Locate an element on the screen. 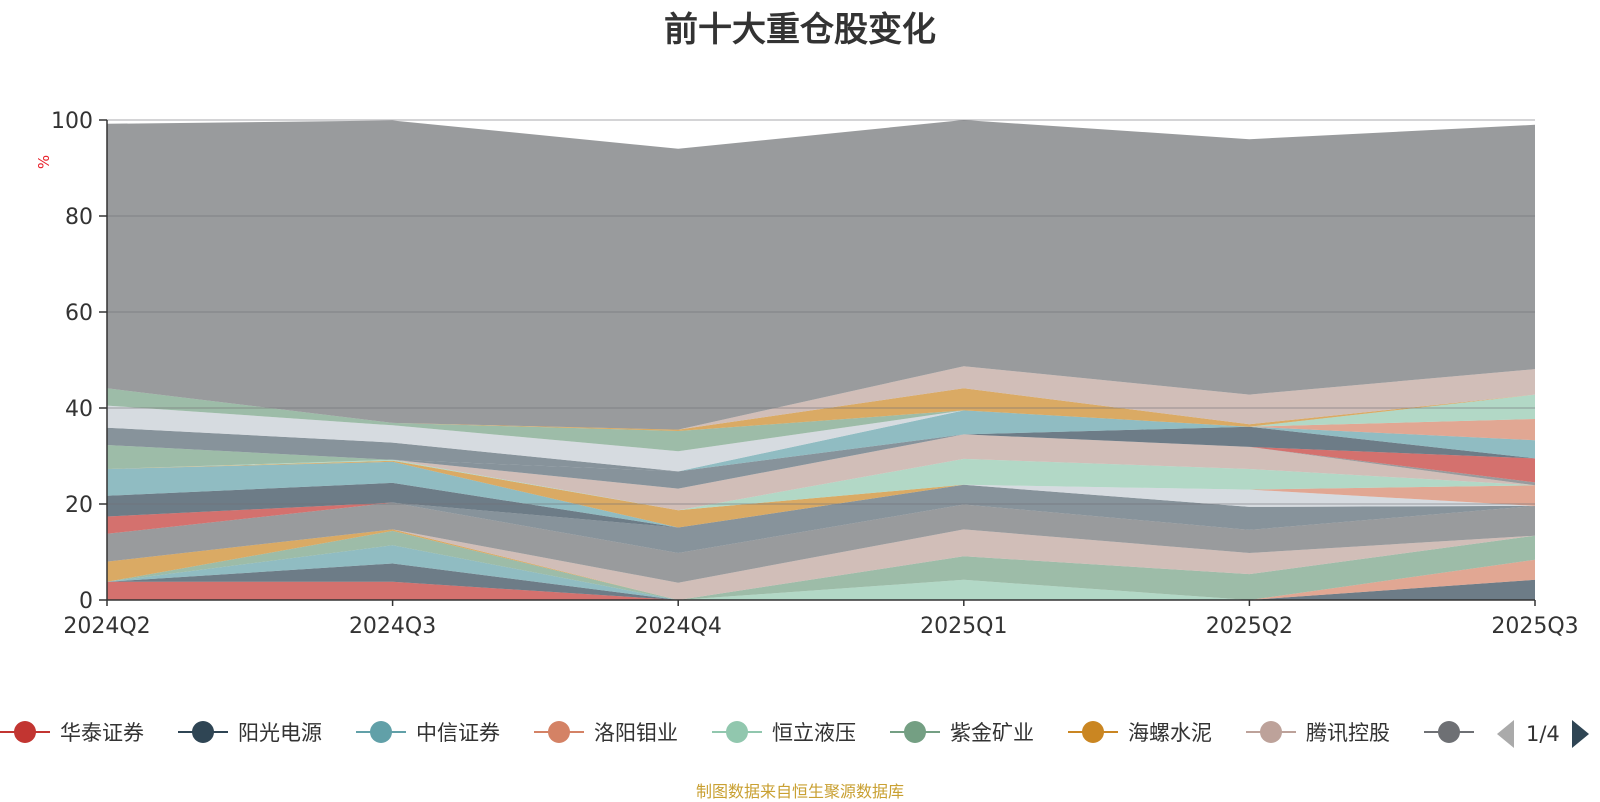  y-axis-unit-label: % is located at coordinates (44, 162).